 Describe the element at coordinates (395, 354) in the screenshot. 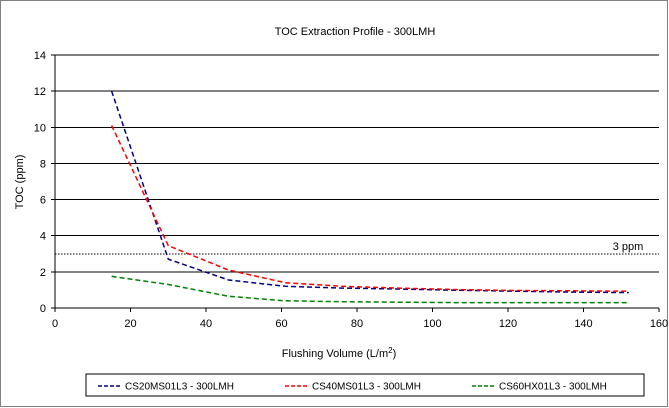

I see `x-axis-title-suffix: )` at that location.